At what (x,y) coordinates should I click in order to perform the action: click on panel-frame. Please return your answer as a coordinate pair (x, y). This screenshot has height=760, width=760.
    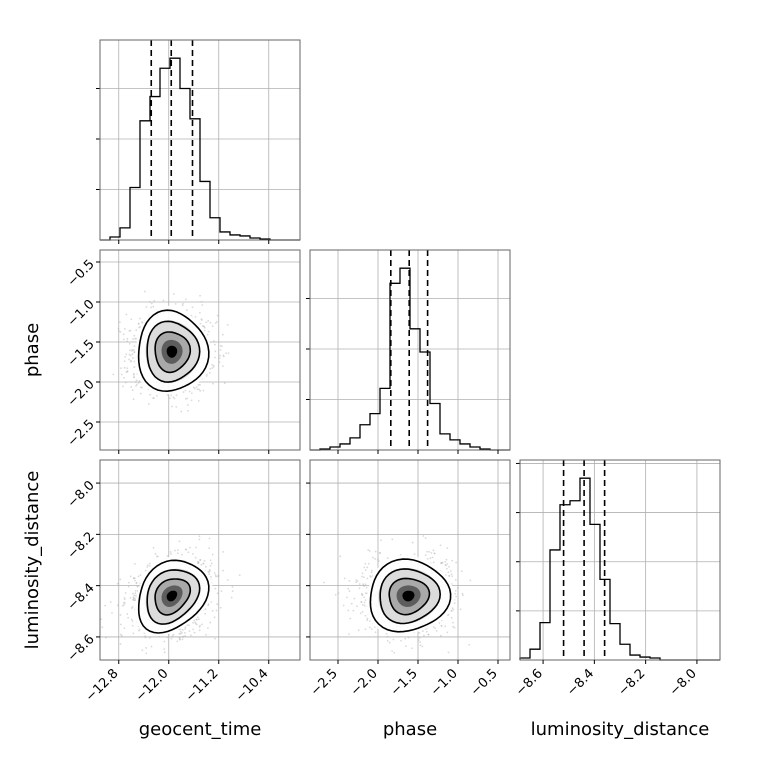
    Looking at the image, I should click on (620, 560).